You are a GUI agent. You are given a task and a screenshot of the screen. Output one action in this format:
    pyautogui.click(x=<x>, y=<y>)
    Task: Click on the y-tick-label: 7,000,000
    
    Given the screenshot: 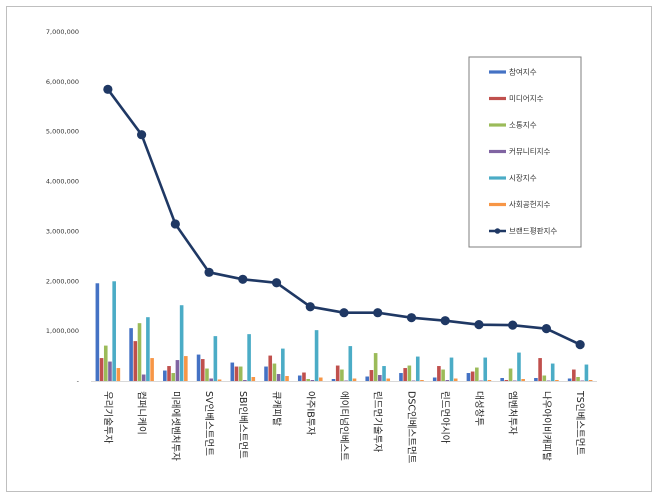 What is the action you would take?
    pyautogui.click(x=62, y=32)
    